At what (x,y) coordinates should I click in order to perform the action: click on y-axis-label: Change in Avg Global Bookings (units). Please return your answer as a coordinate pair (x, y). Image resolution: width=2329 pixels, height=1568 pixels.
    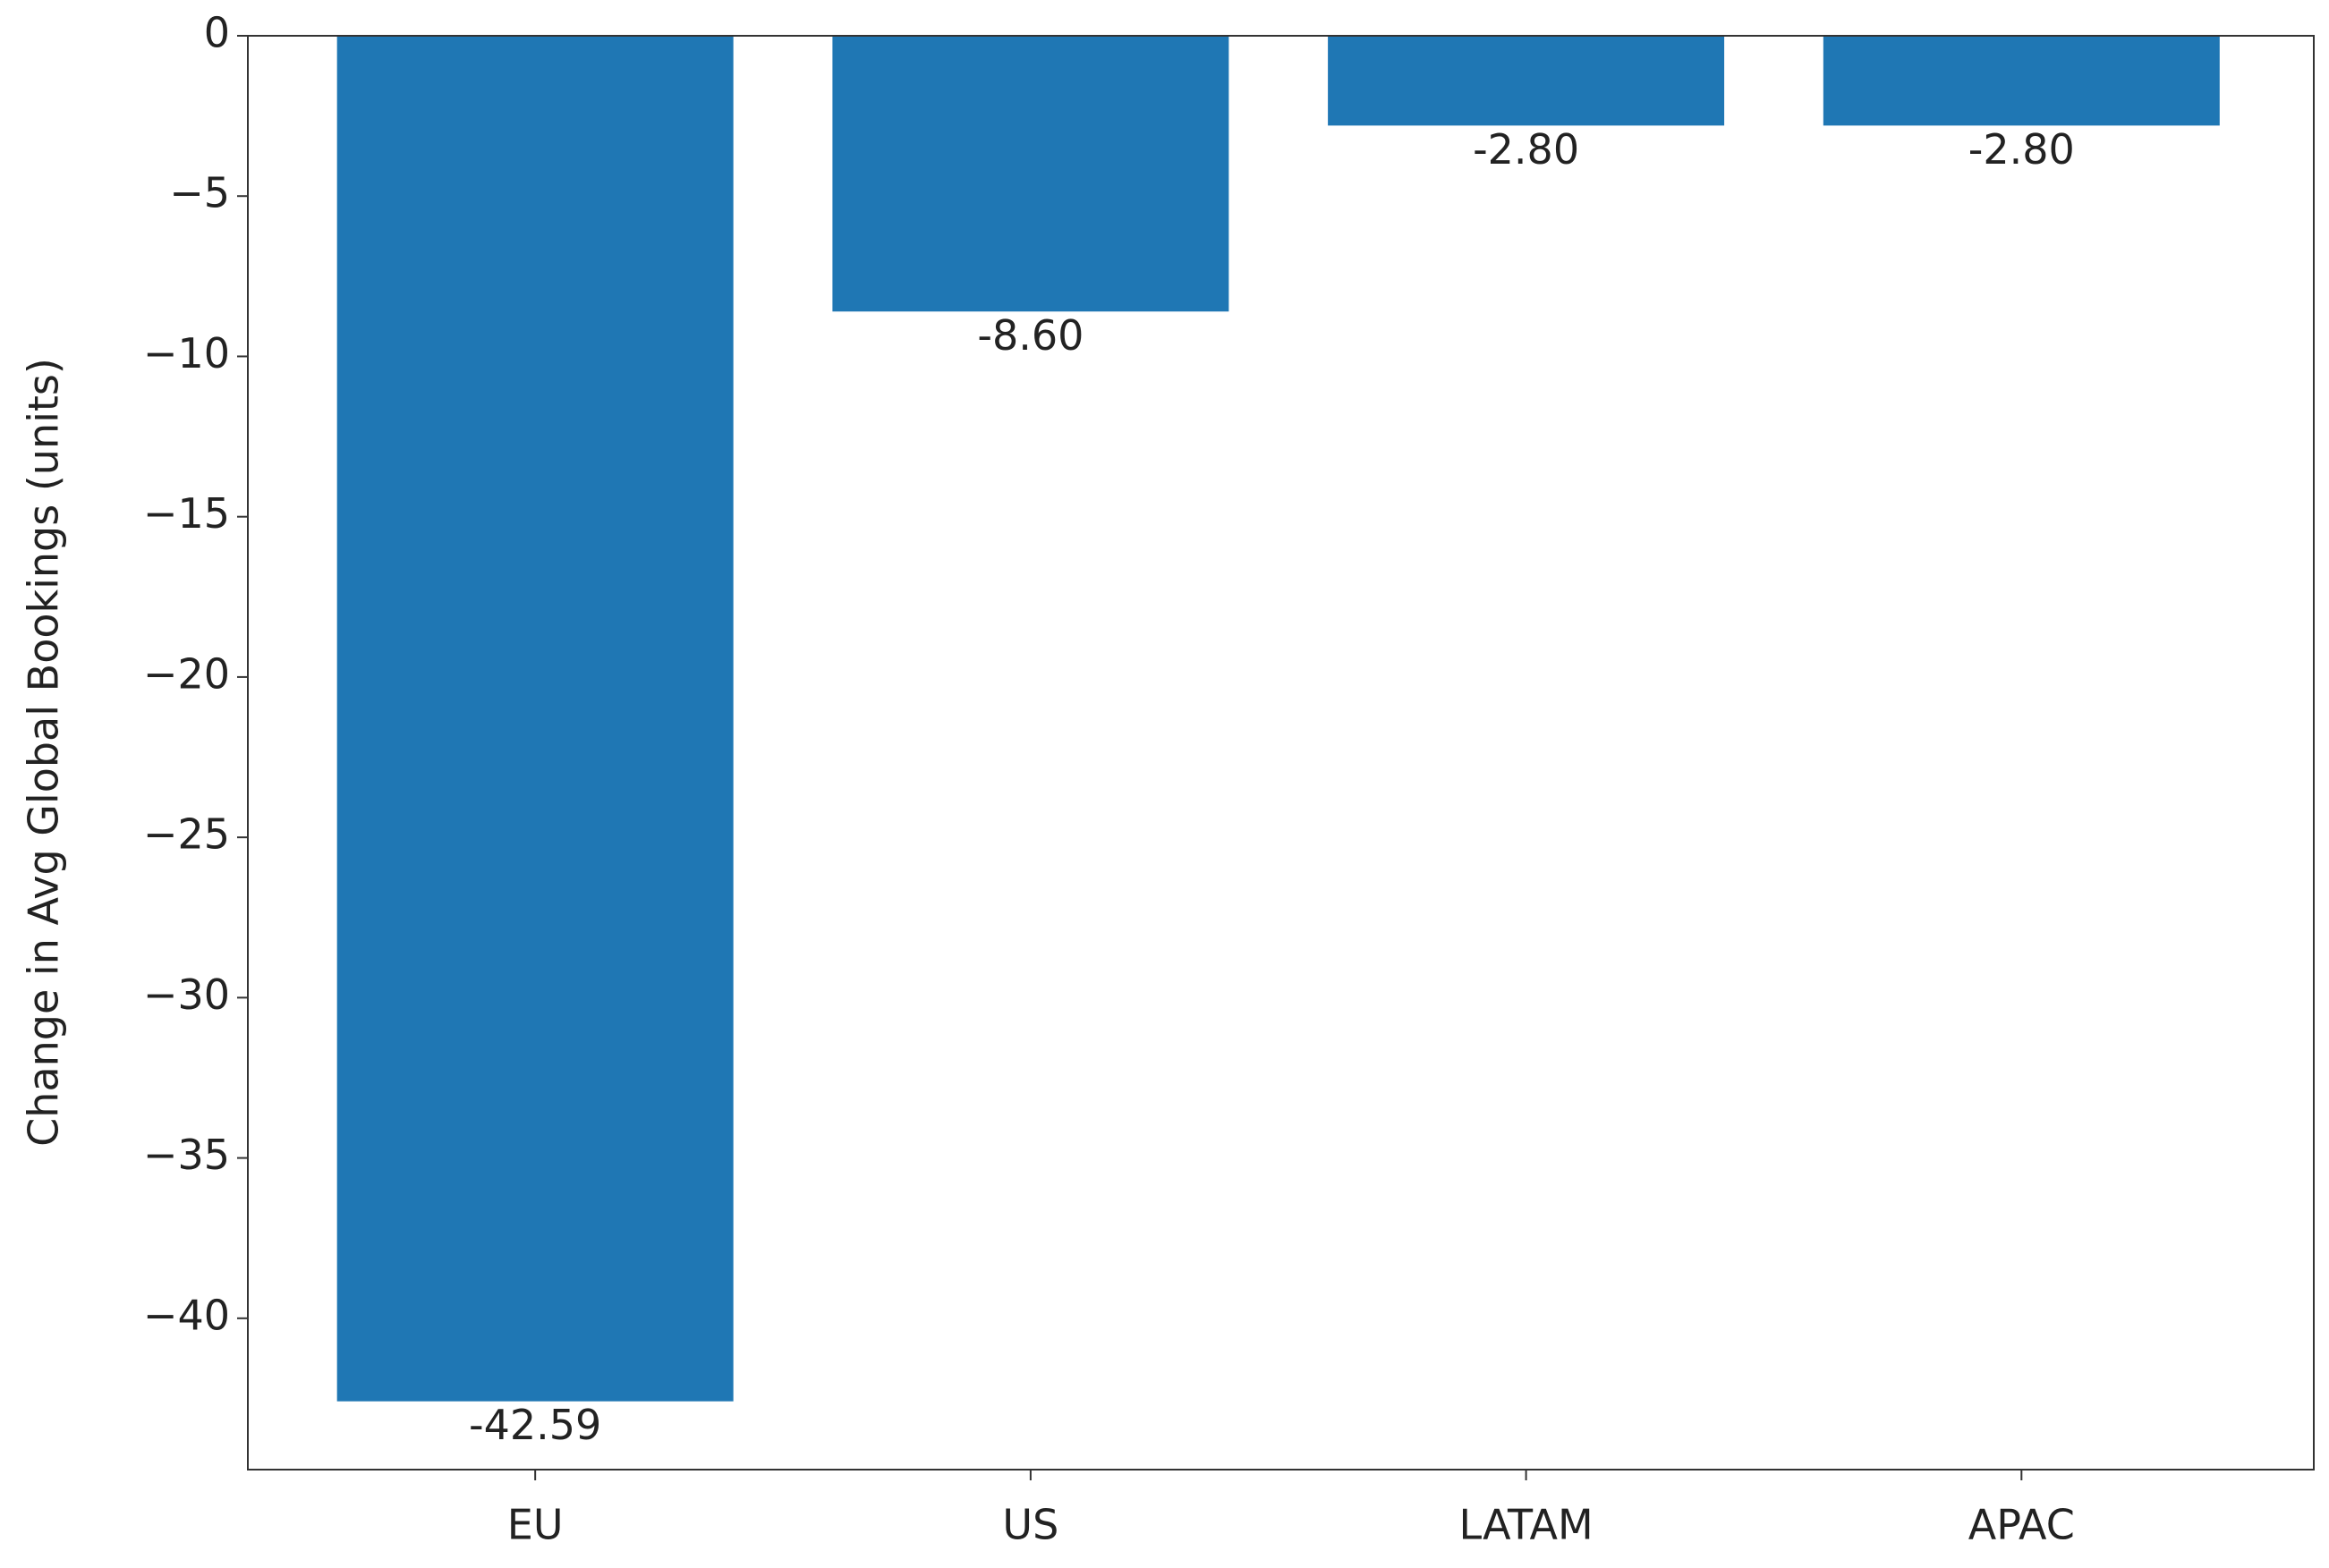
    Looking at the image, I should click on (44, 753).